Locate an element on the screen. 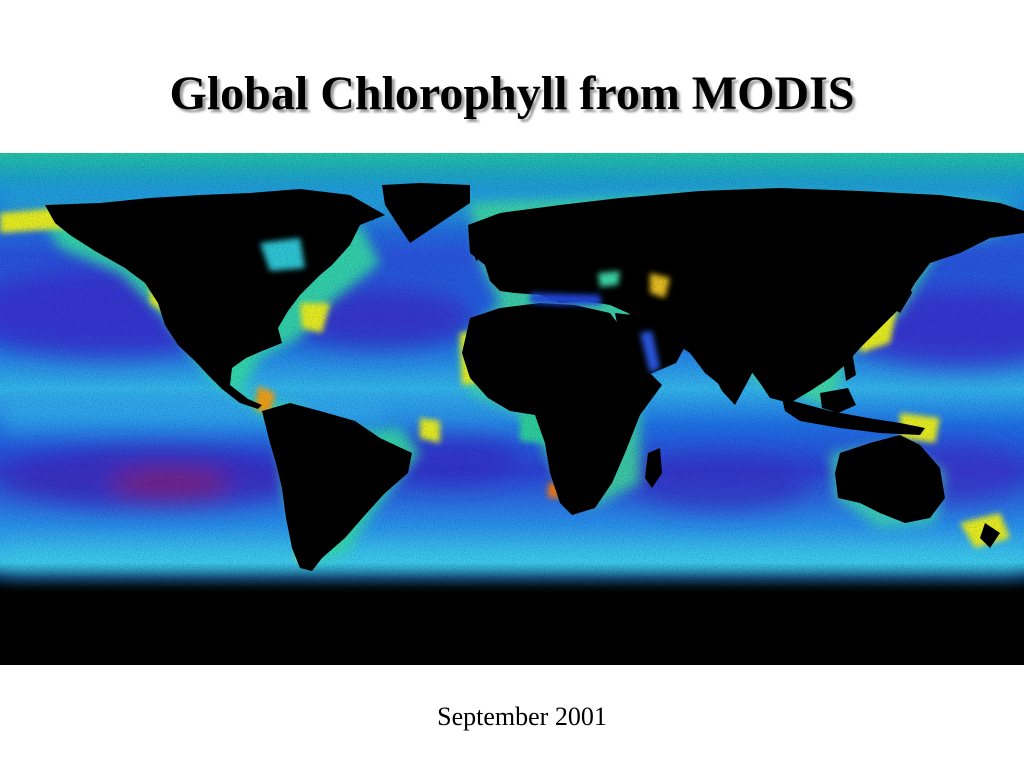 Image resolution: width=1024 pixels, height=768 pixels. date-caption-text: September 2001 is located at coordinates (522, 716).